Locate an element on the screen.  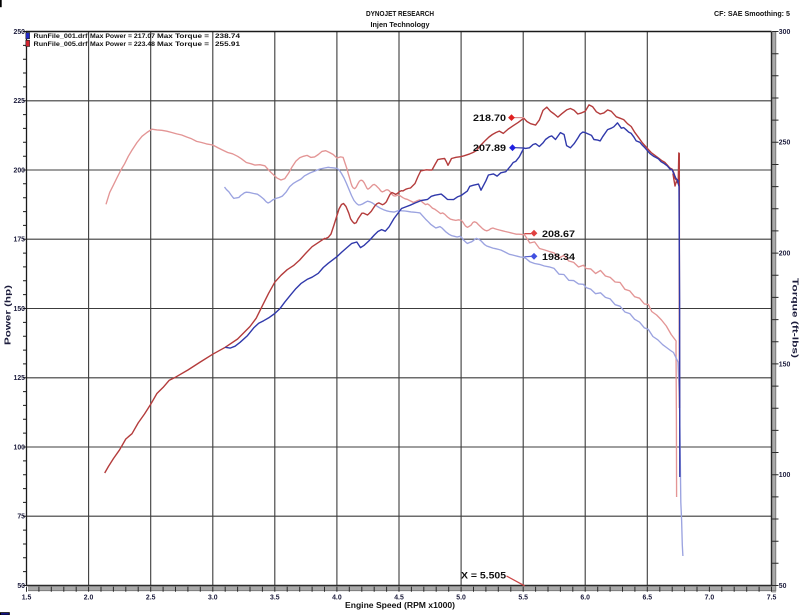
svg-text: 208.67 is located at coordinates (558, 234).